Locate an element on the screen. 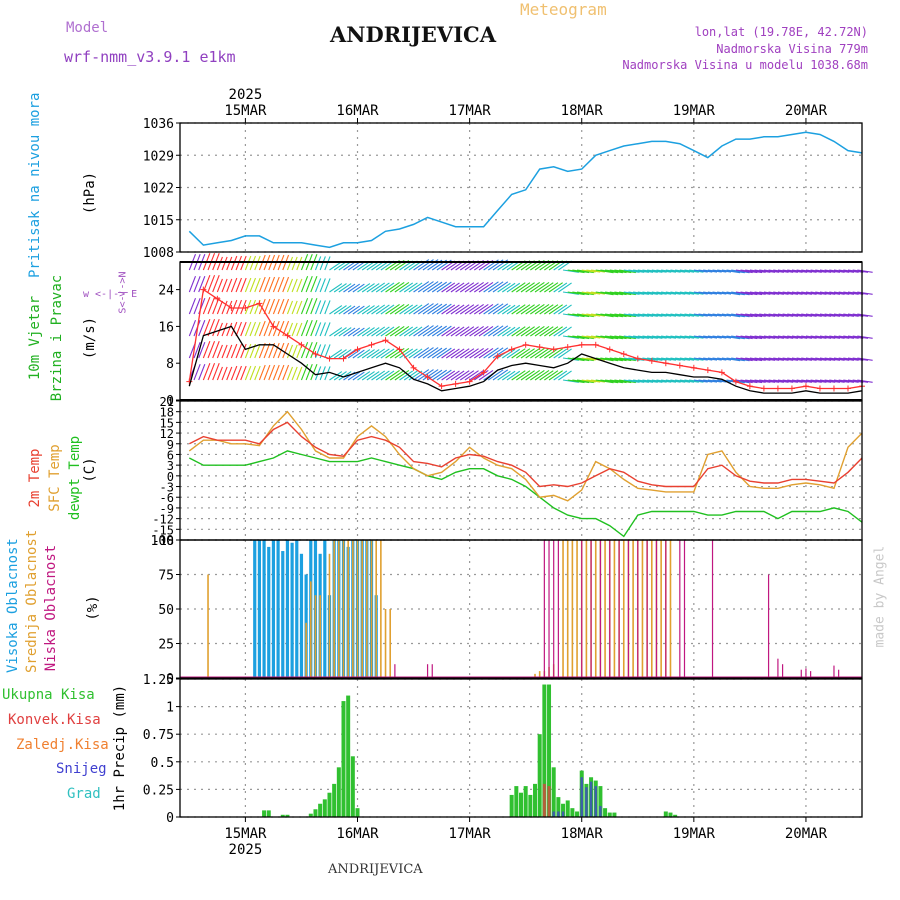 Image resolution: width=900 pixels, height=900 pixels. temp-tick-label: -12 is located at coordinates (163, 520).